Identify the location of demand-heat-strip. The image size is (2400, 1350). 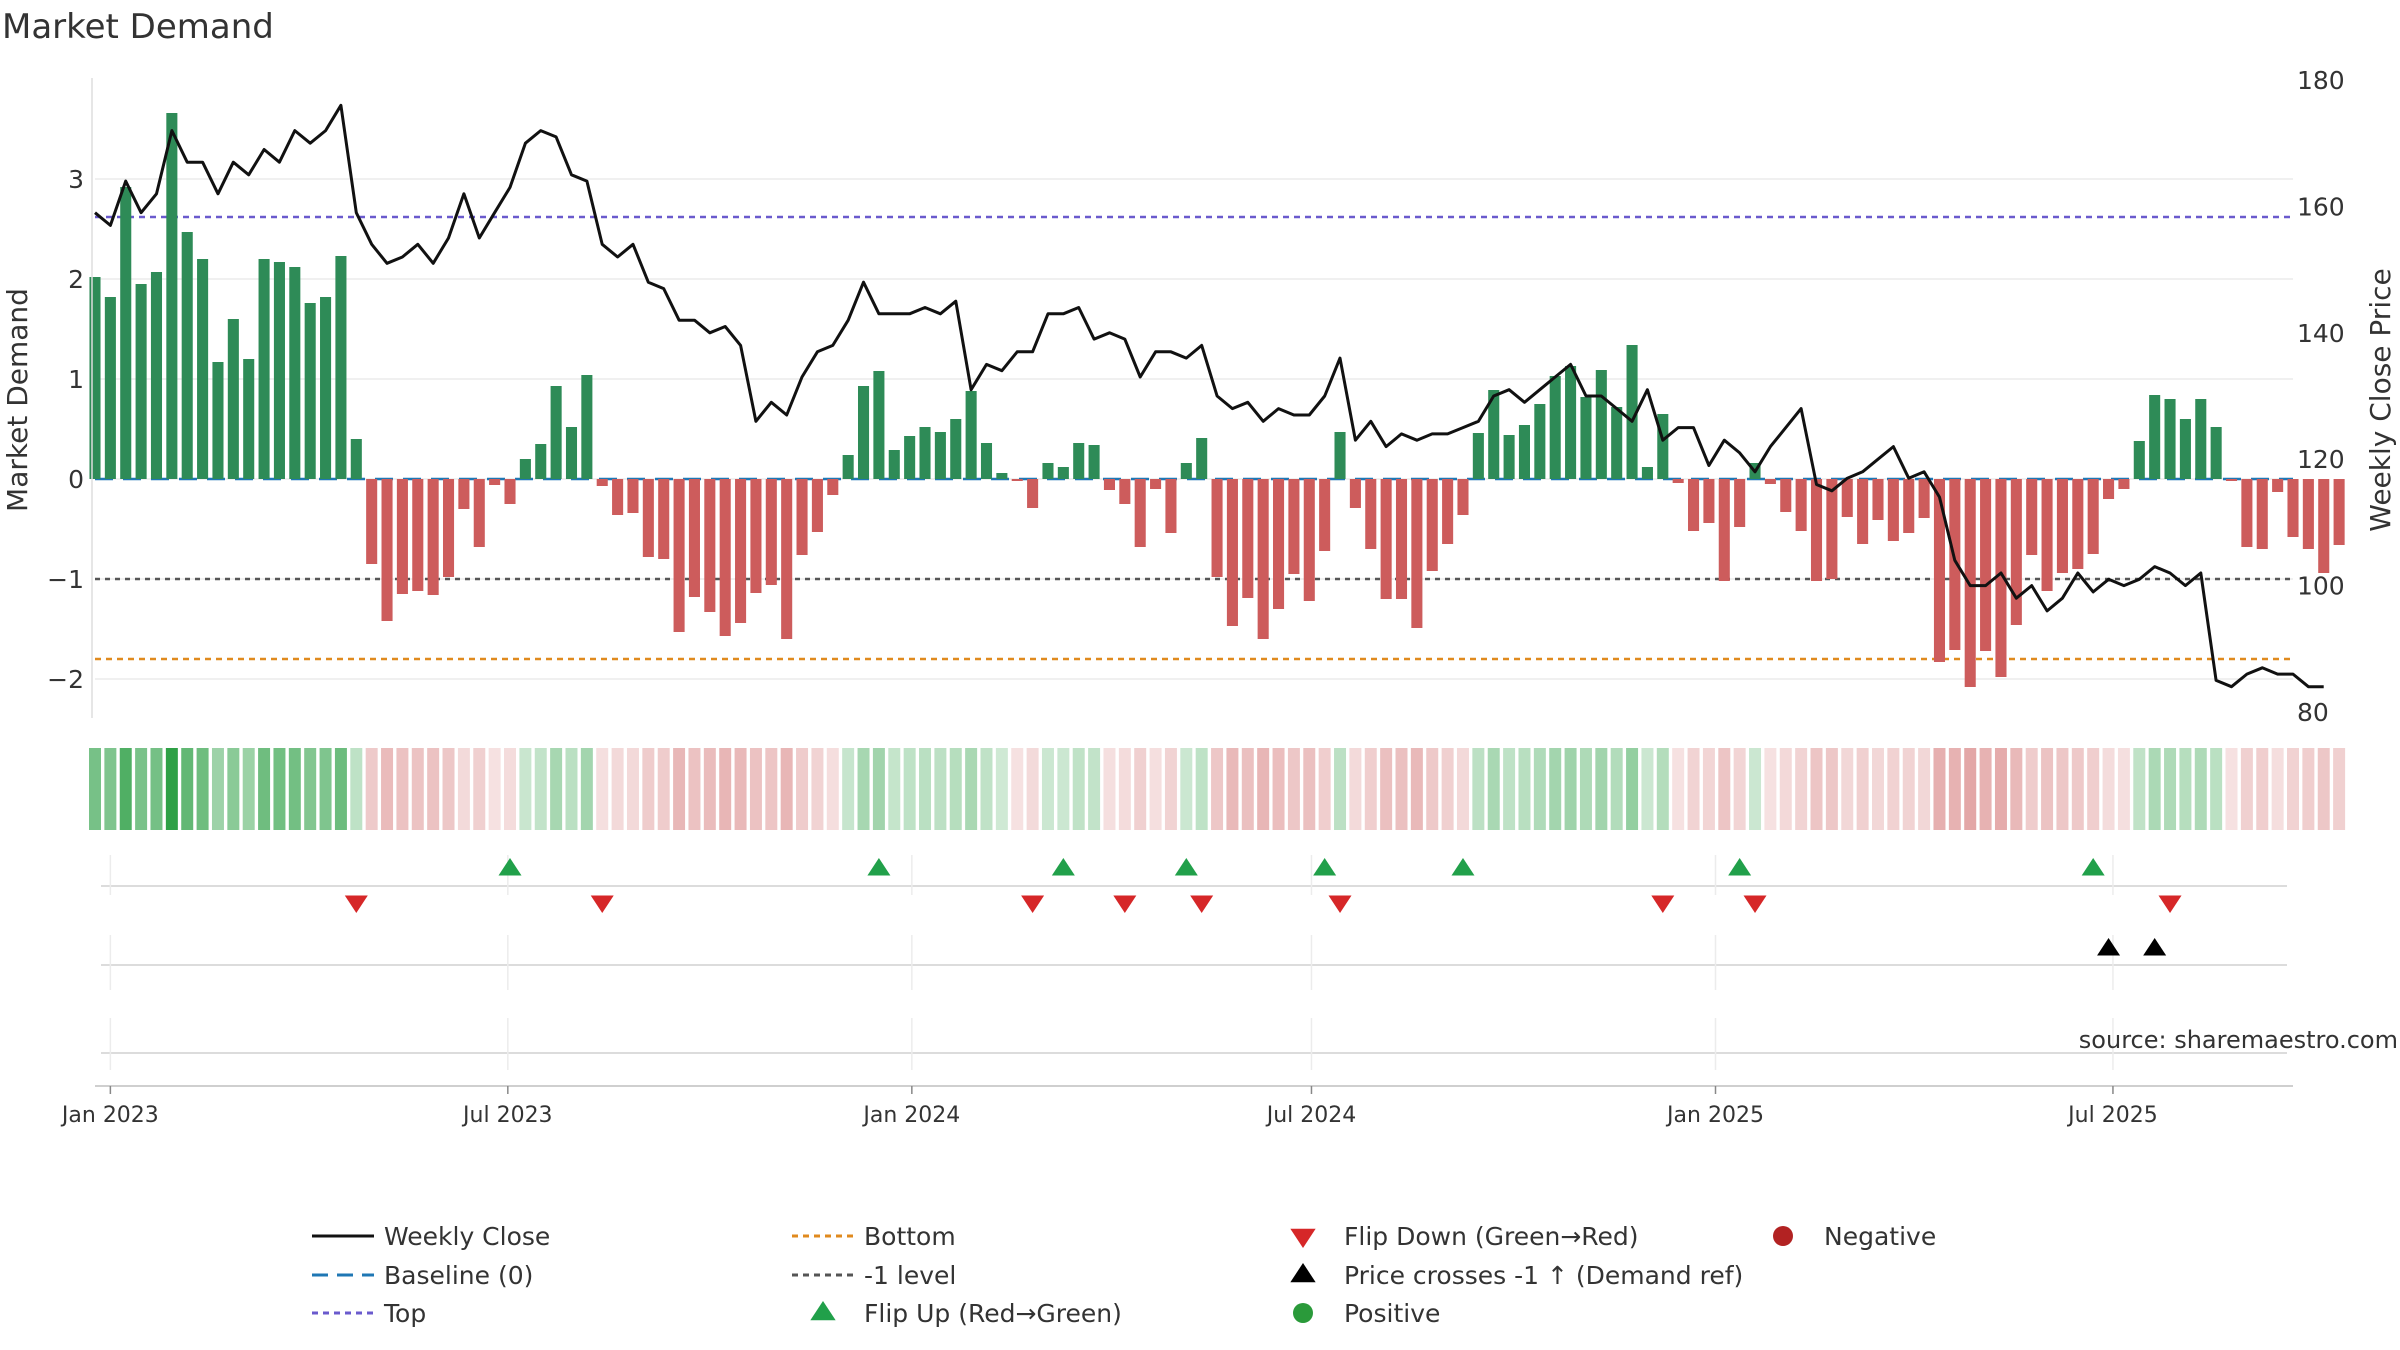
(1217, 789).